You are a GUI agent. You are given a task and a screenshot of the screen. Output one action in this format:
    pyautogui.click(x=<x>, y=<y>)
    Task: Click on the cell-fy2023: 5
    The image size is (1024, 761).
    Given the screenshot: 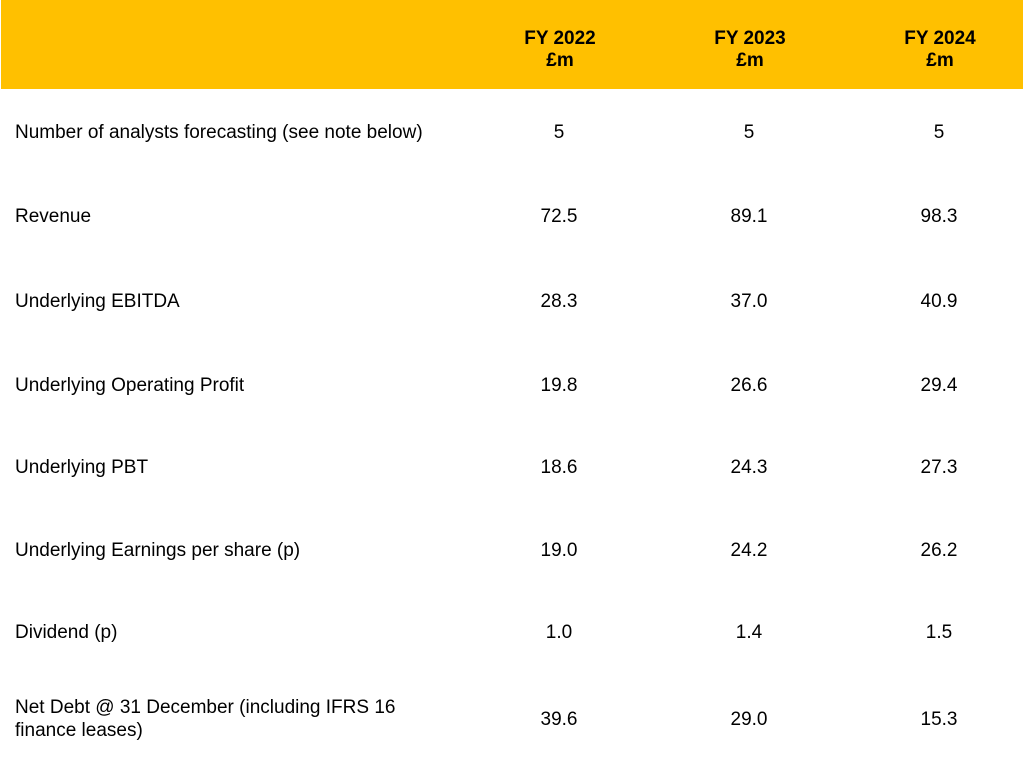 What is the action you would take?
    pyautogui.click(x=749, y=132)
    